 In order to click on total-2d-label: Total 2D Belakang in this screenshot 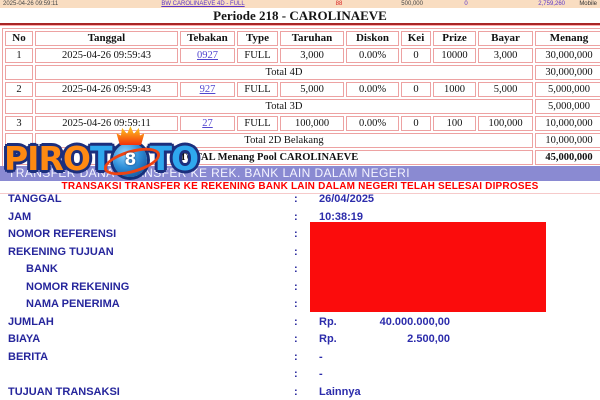, I will do `click(284, 140)`.